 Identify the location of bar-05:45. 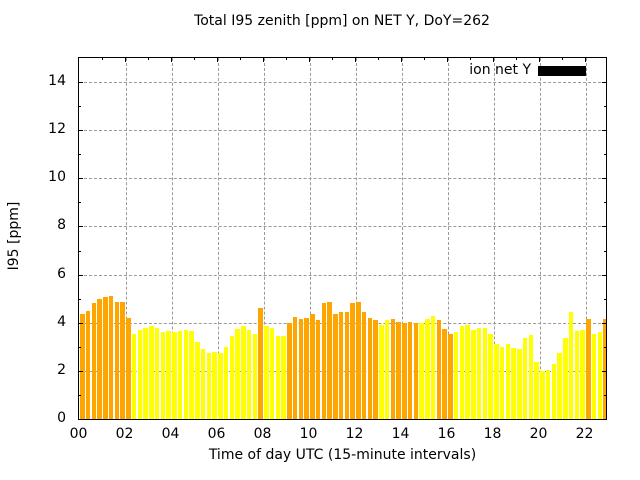
(214, 385).